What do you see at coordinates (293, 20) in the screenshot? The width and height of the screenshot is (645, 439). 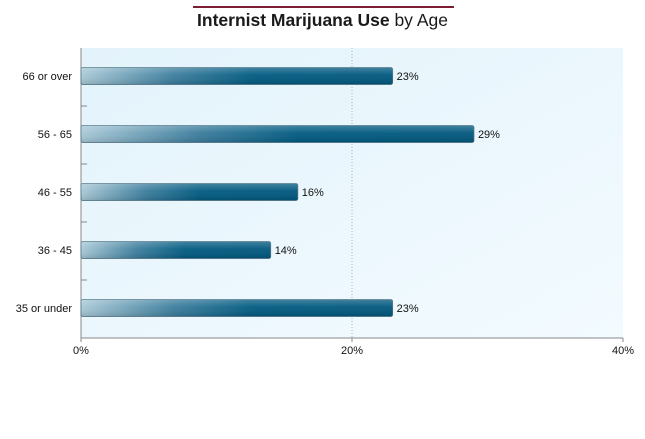 I see `chart-title-bold: Internist Marijuana Use` at bounding box center [293, 20].